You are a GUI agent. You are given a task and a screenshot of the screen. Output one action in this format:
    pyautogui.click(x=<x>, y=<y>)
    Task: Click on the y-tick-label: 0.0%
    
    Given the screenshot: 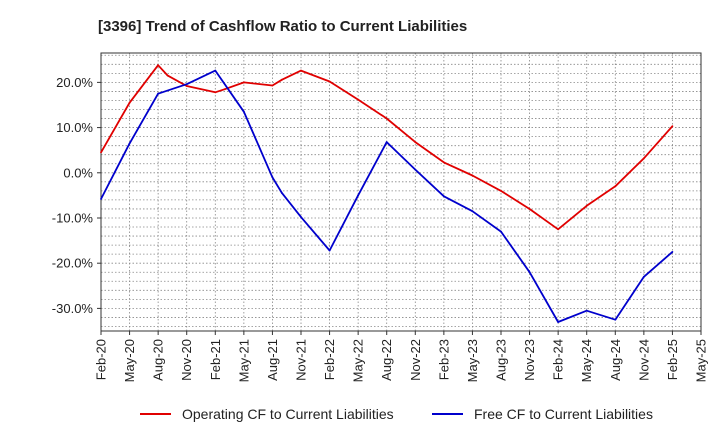 What is the action you would take?
    pyautogui.click(x=78, y=172)
    